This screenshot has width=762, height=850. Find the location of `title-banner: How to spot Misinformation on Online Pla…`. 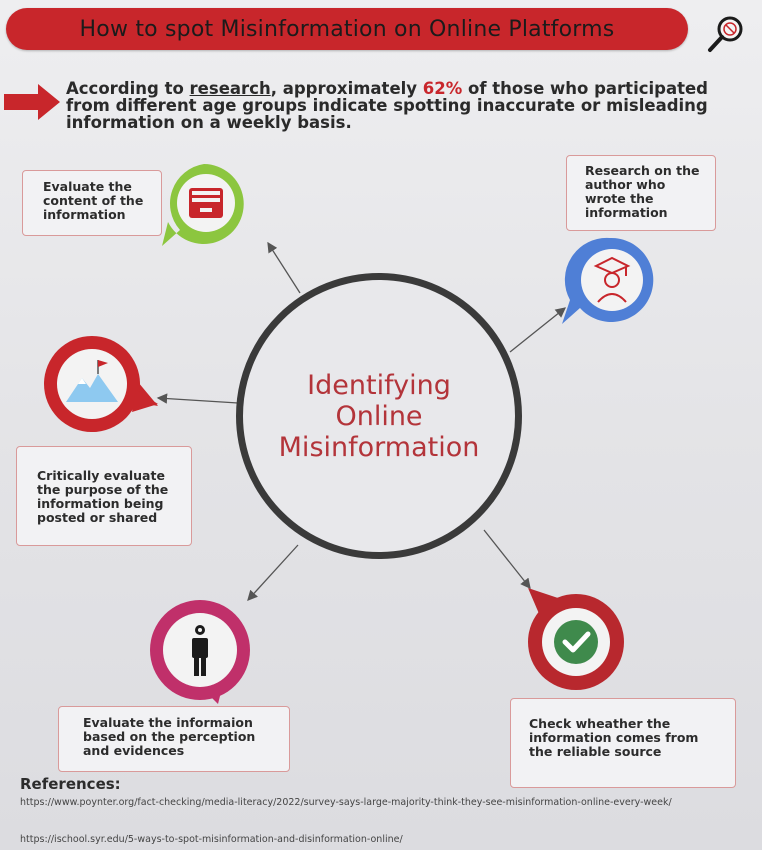

title-banner: How to spot Misinformation on Online Pla… is located at coordinates (347, 29).